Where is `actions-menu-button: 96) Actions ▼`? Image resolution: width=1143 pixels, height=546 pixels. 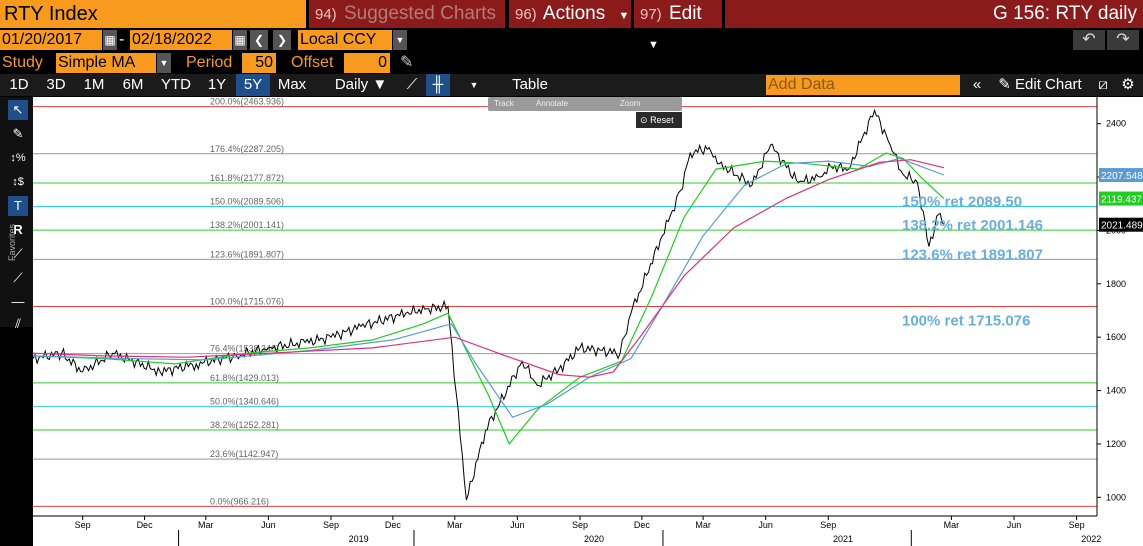 actions-menu-button: 96) Actions ▼ is located at coordinates (570, 14).